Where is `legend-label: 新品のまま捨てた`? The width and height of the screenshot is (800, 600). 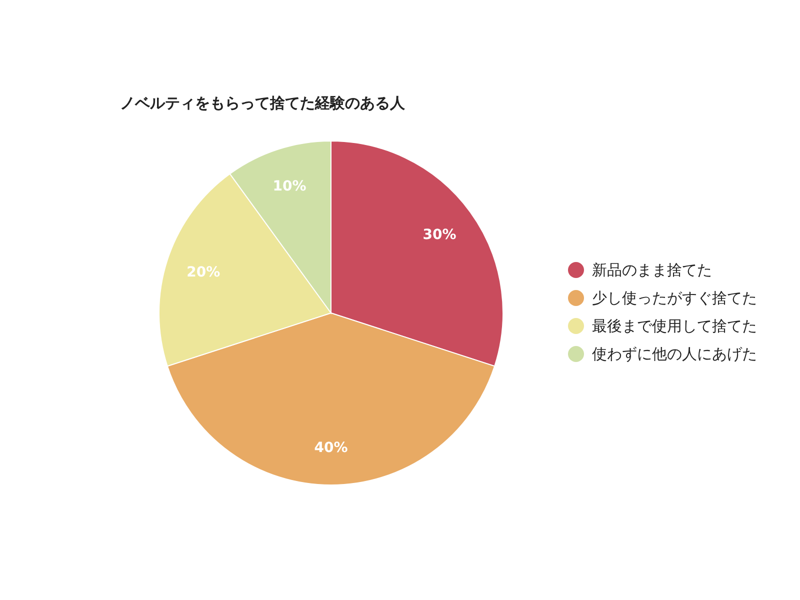
legend-label: 新品のまま捨てた is located at coordinates (652, 270).